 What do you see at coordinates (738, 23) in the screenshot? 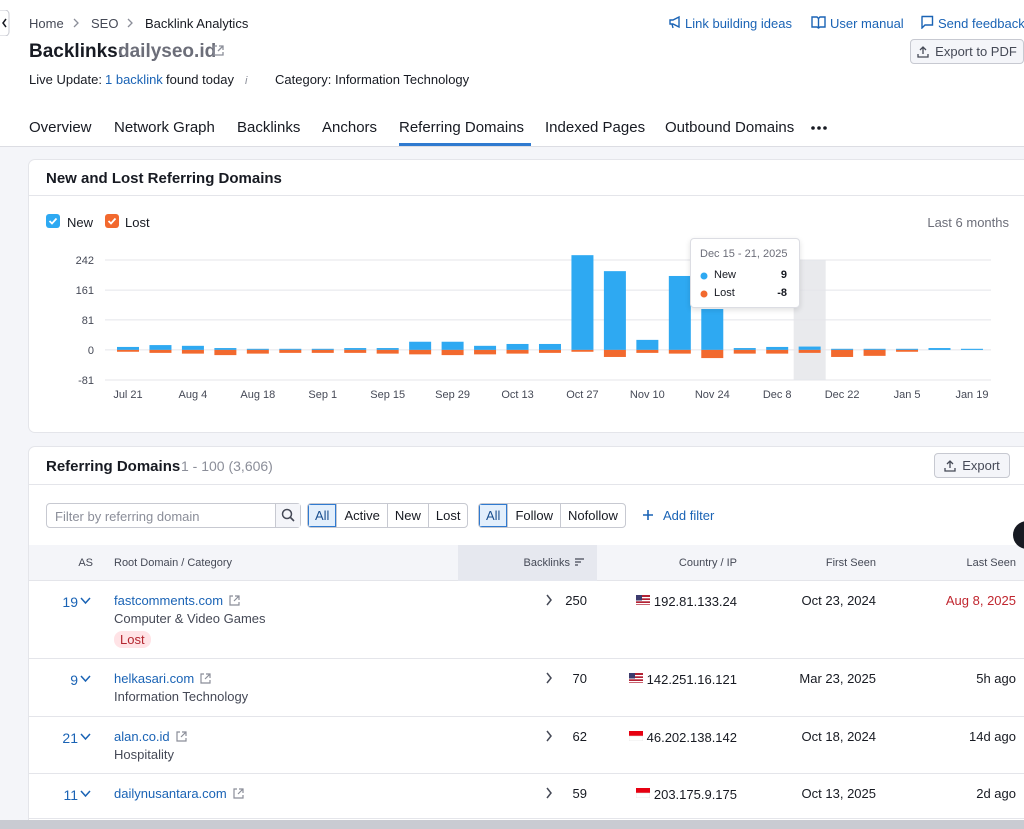
I see `link-building-ideas: Link building ideas` at bounding box center [738, 23].